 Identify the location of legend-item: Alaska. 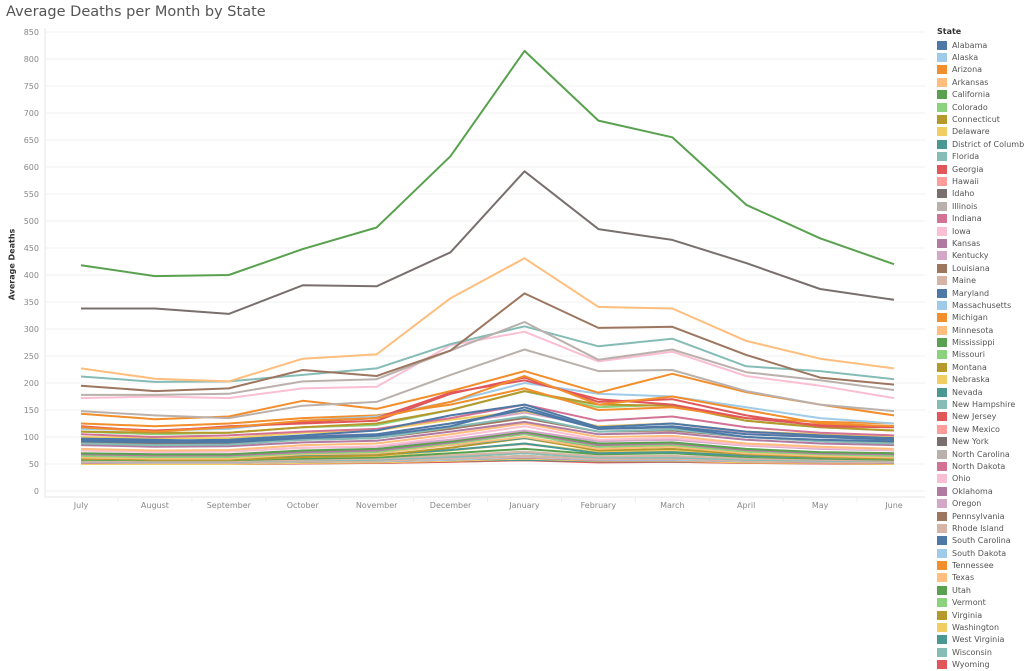
(980, 57).